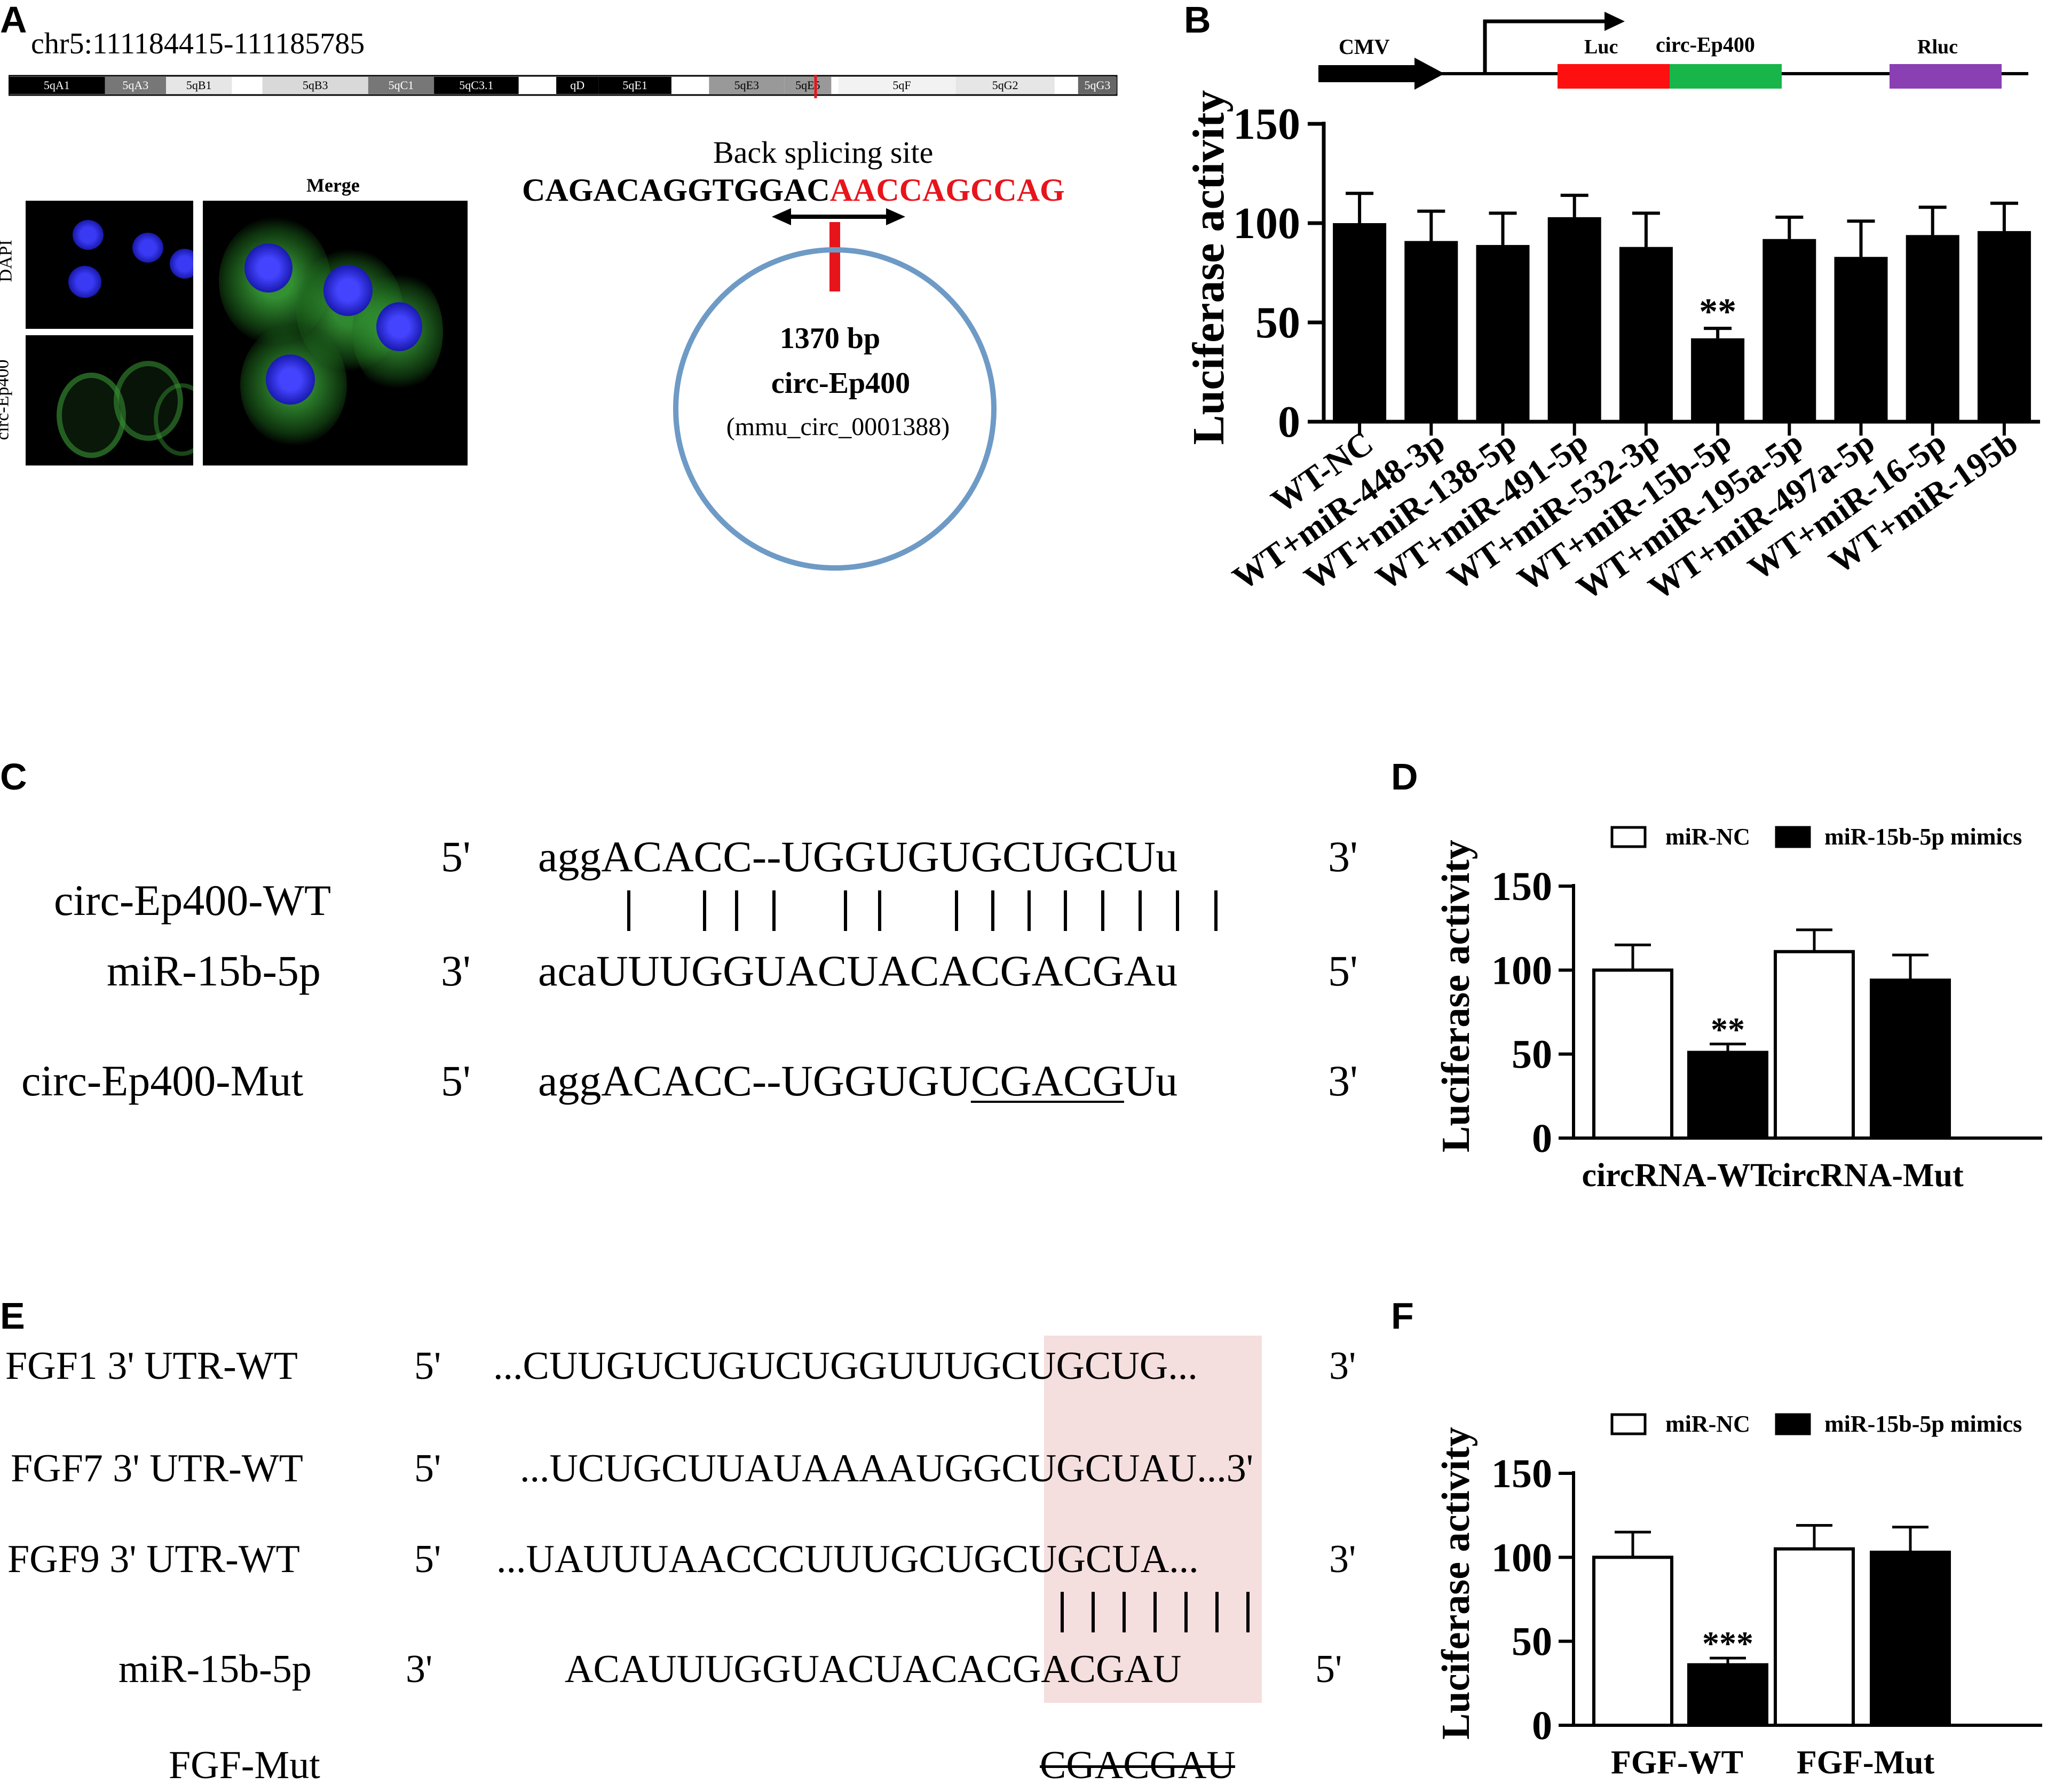 The width and height of the screenshot is (2055, 1792). Describe the element at coordinates (1155, 1612) in the screenshot. I see `e-base-pairing-lines` at that location.